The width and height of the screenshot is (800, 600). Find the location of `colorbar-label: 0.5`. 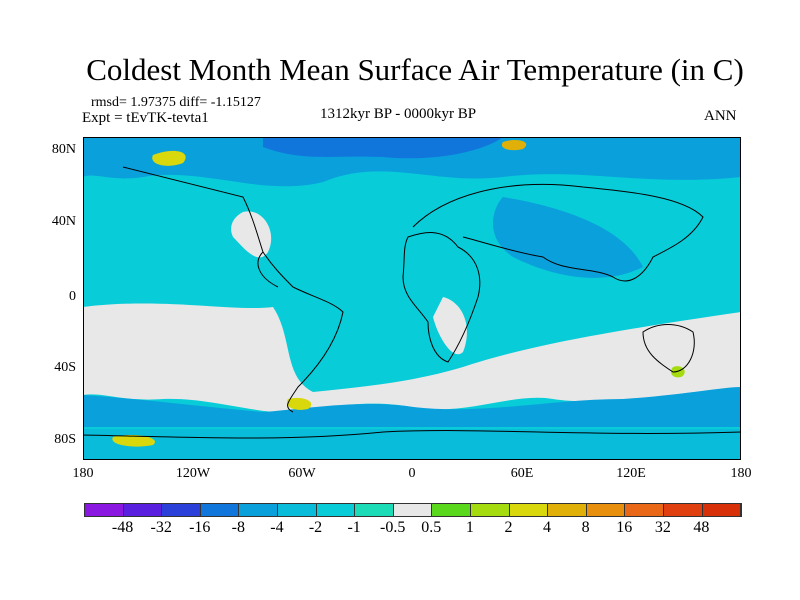

colorbar-label: 0.5 is located at coordinates (431, 527).